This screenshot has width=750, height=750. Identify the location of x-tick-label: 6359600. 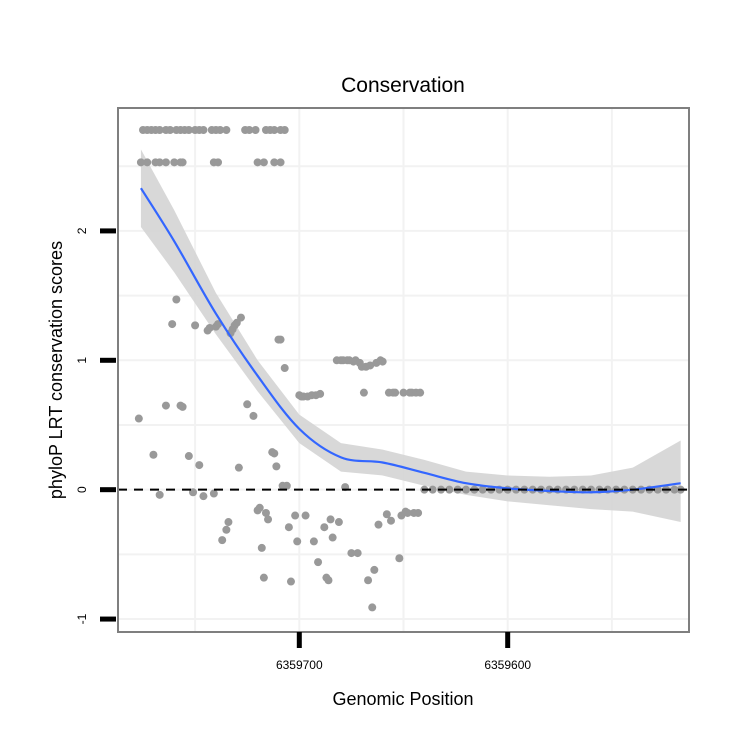
(507, 665).